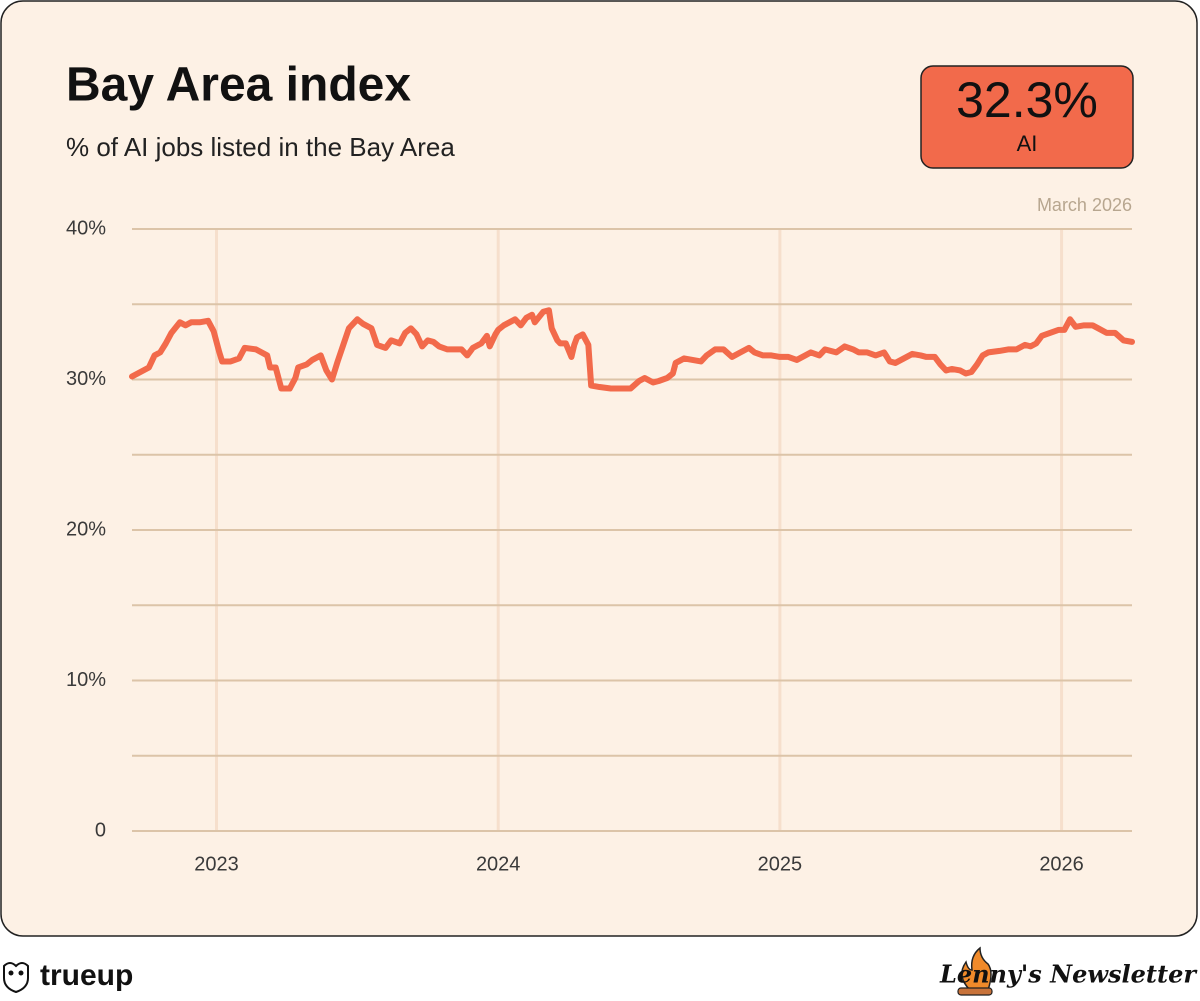 The width and height of the screenshot is (1200, 1001). What do you see at coordinates (1084, 205) in the screenshot?
I see `date-note: March 2026` at bounding box center [1084, 205].